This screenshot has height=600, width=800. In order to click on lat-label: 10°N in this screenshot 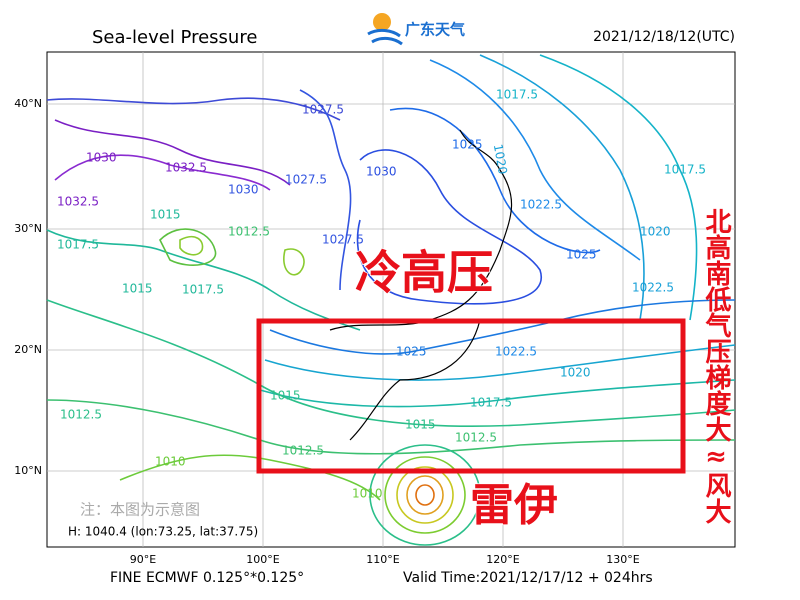, I will do `click(28, 470)`.